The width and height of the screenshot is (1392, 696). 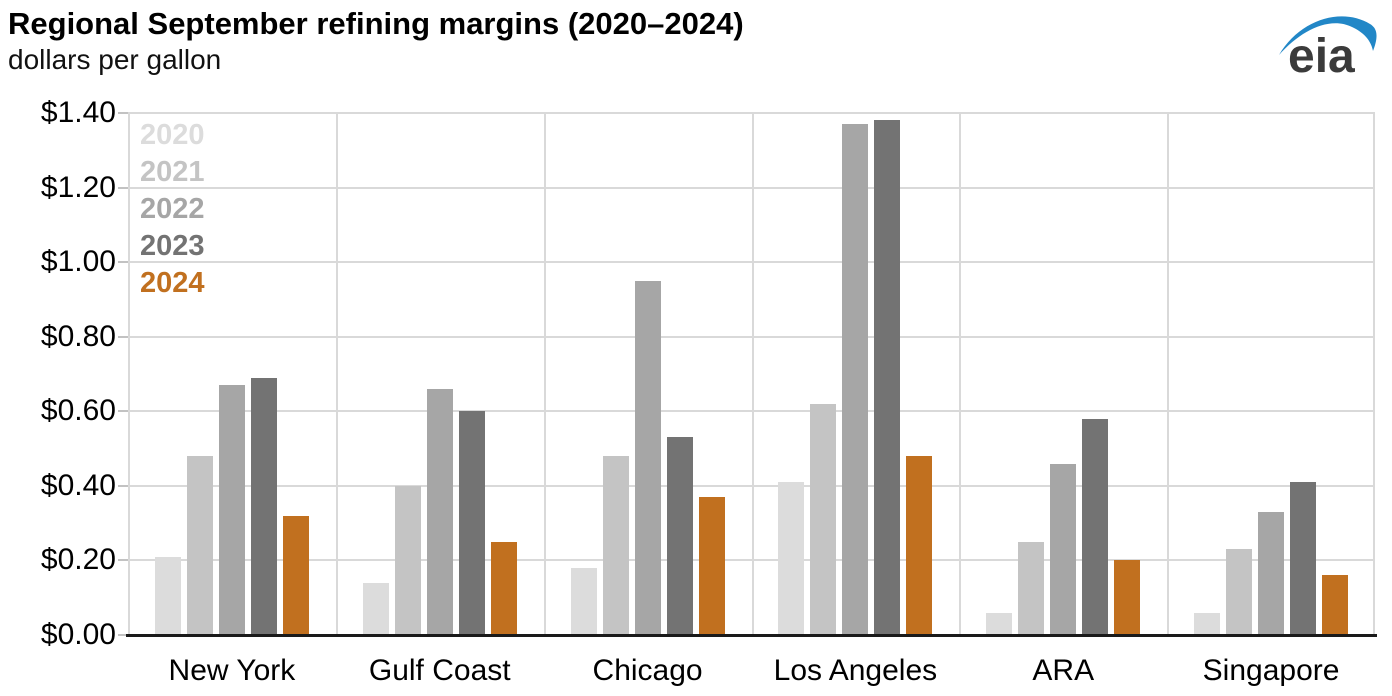 What do you see at coordinates (1321, 55) in the screenshot?
I see `eia-logo-text: eia` at bounding box center [1321, 55].